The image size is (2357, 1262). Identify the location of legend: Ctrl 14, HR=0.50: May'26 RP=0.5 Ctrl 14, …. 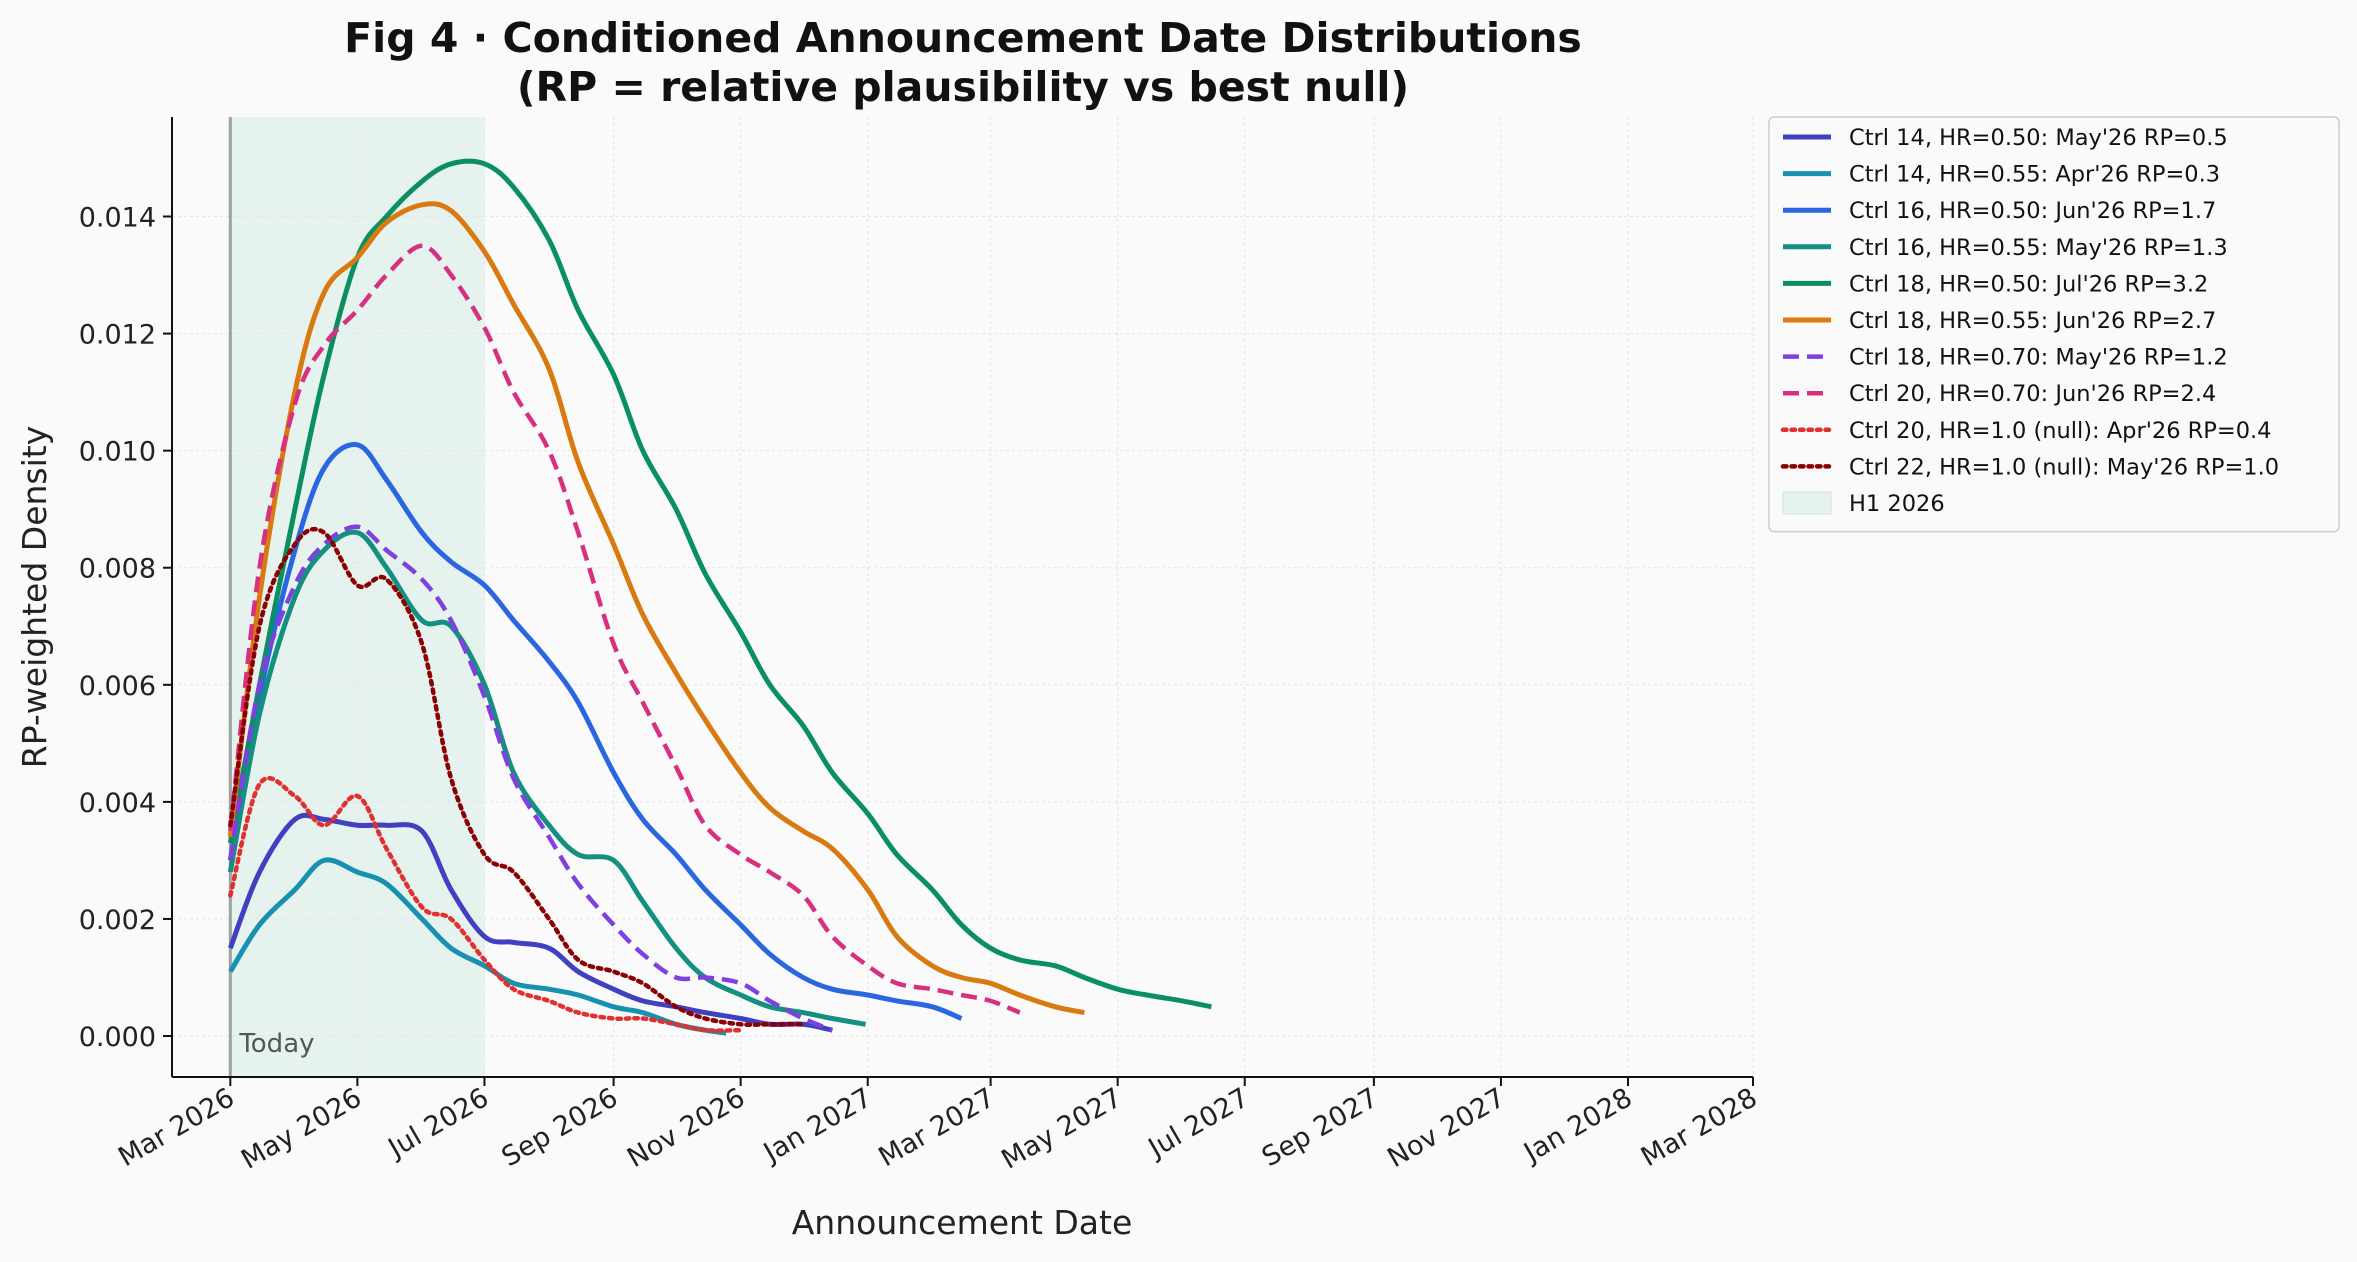
(2054, 324).